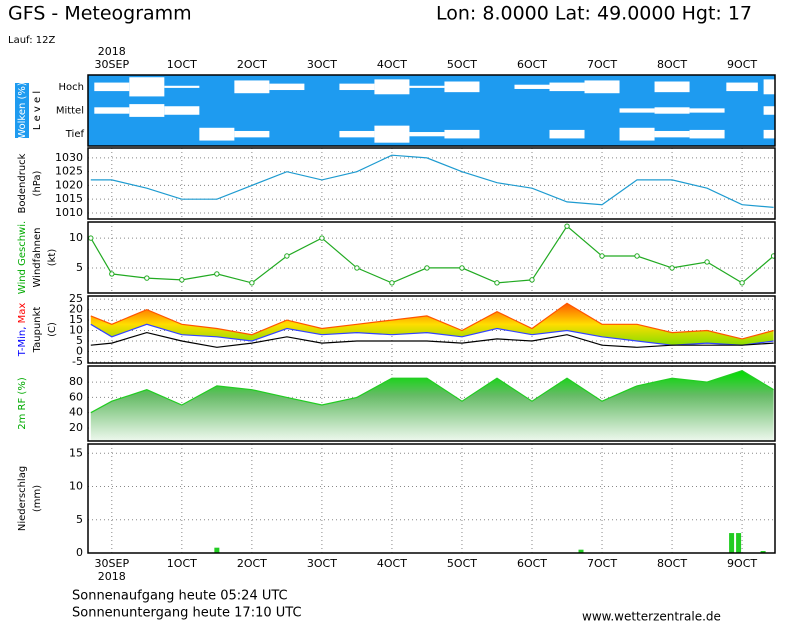 The height and width of the screenshot is (625, 800). Describe the element at coordinates (22, 257) in the screenshot. I see `y-axis-label: Wind Geschwi.` at that location.